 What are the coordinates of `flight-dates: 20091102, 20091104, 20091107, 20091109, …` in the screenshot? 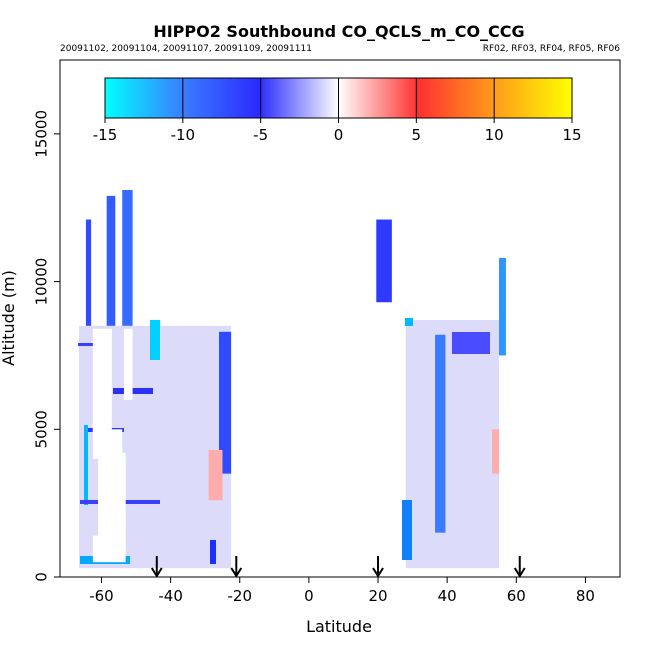 It's located at (186, 49).